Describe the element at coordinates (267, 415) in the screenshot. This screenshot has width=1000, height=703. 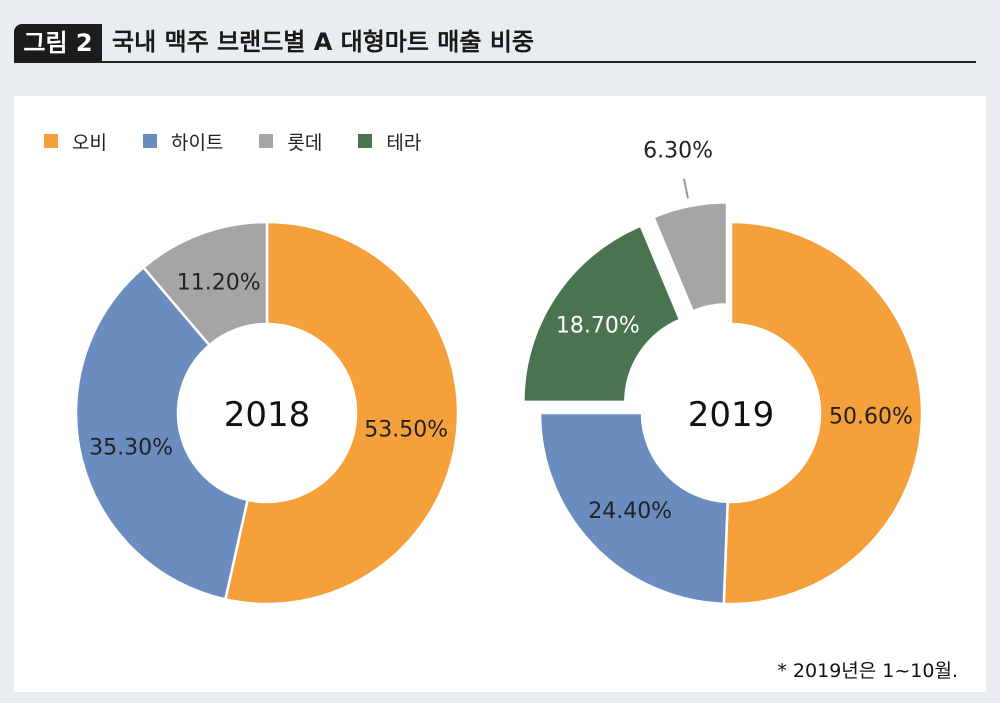
I see `chart-center-title-2018: 2018` at that location.